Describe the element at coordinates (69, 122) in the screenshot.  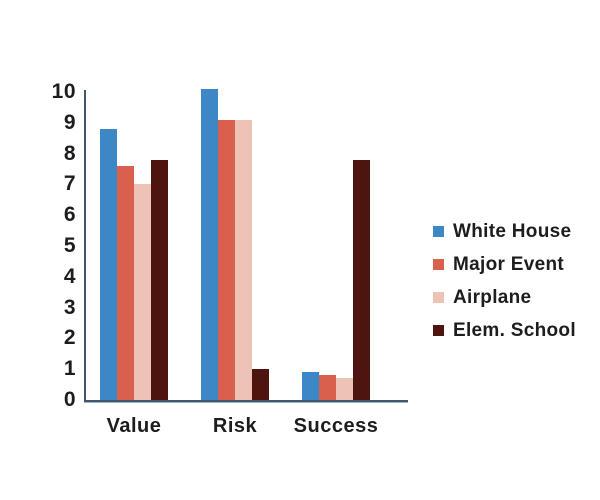
I see `y-tick-label-9: 9` at that location.